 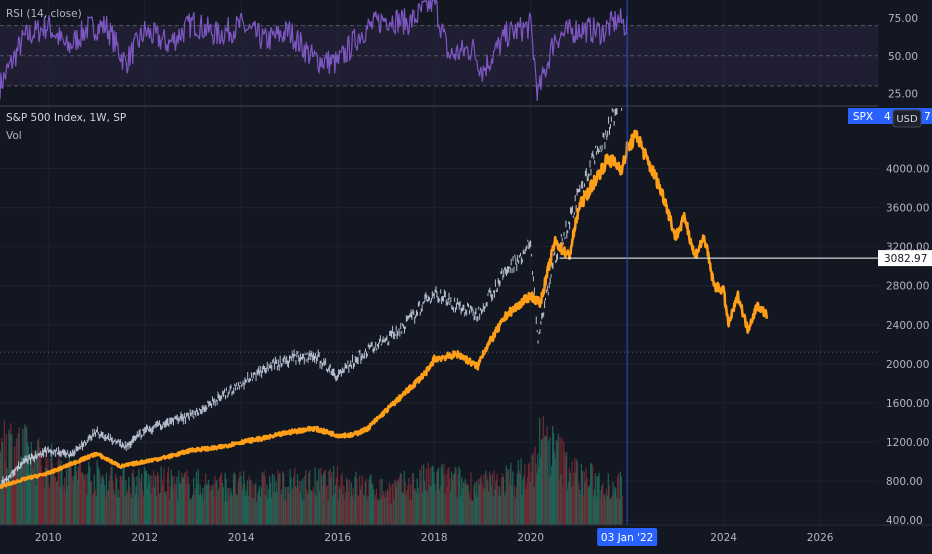 I want to click on chart-title: S&P 500 Index, 1W, SP, so click(x=66, y=118).